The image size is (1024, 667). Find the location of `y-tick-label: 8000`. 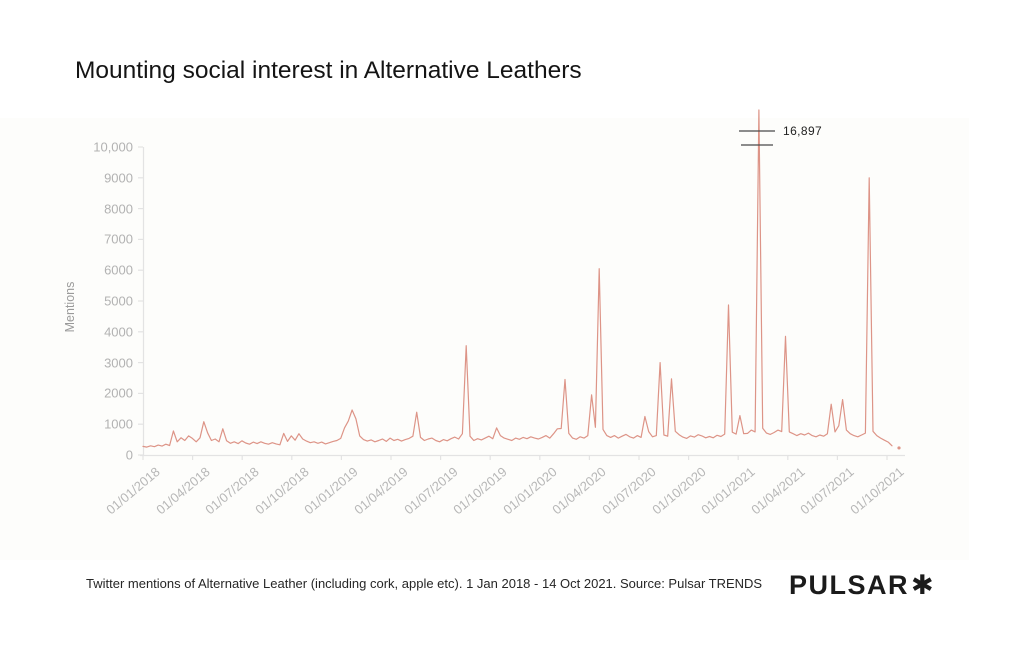

y-tick-label: 8000 is located at coordinates (118, 209).